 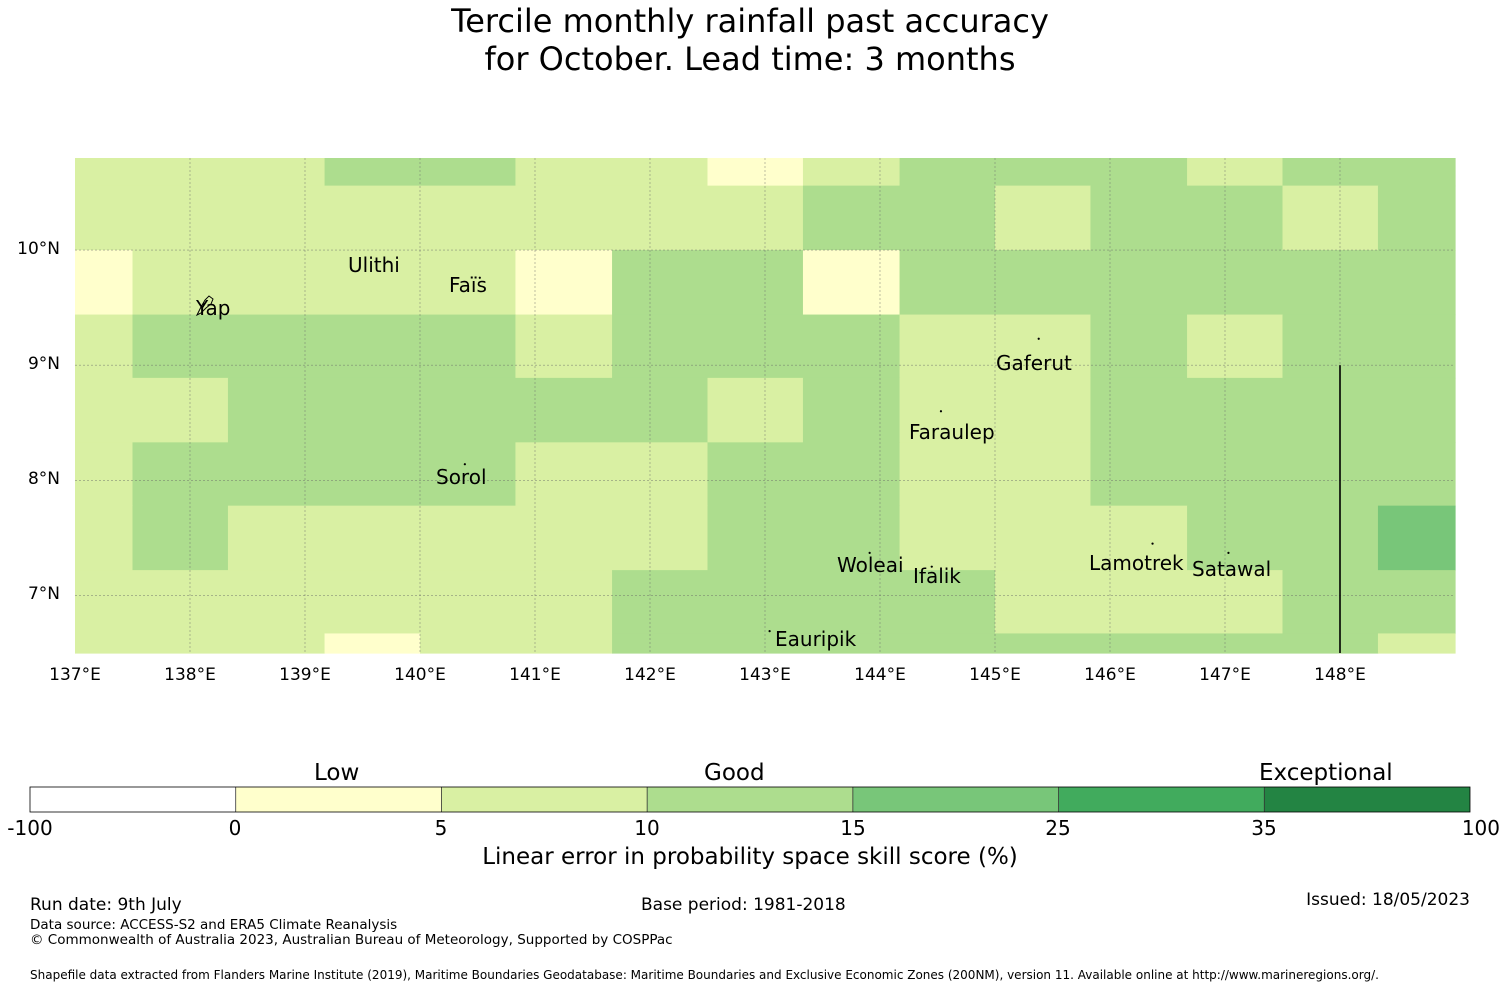 What do you see at coordinates (853, 828) in the screenshot?
I see `colorbar-tick-label: 15` at bounding box center [853, 828].